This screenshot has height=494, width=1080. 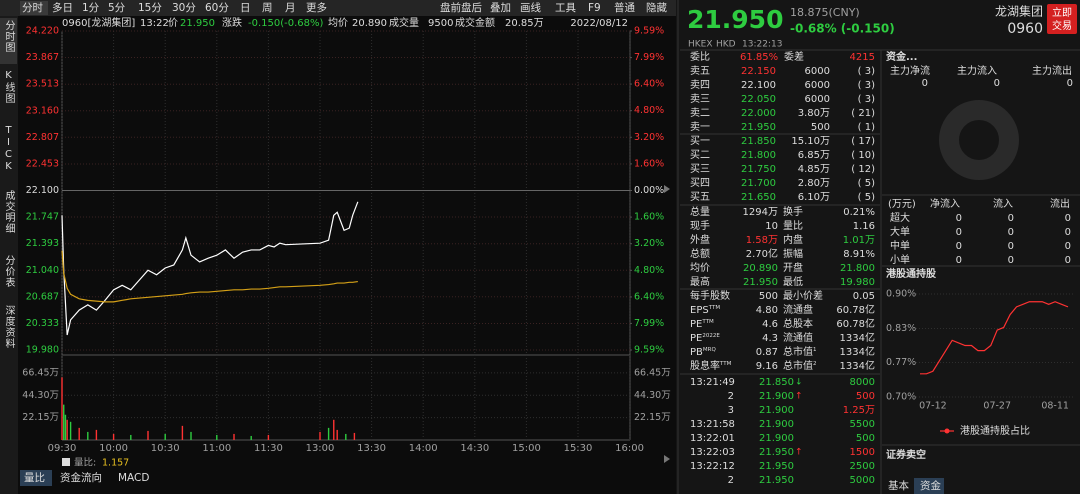 I want to click on fund-label-main: EPS, so click(x=699, y=310).